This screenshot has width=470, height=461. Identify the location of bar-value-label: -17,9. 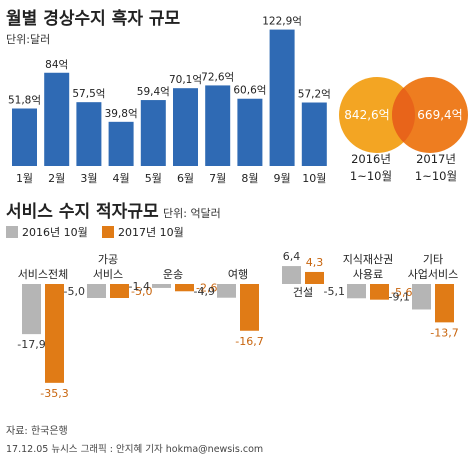
(31, 344).